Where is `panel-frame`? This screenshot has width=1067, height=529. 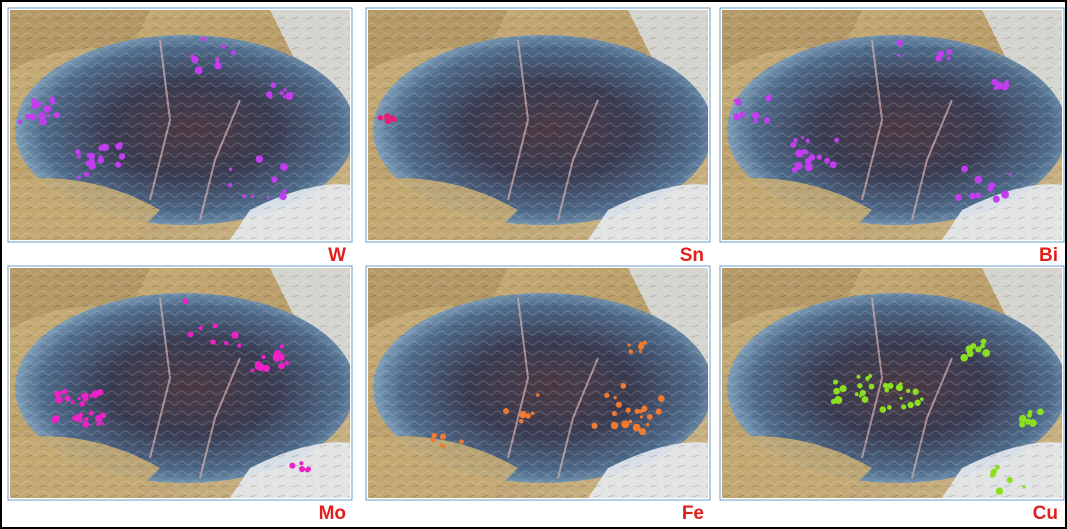 panel-frame is located at coordinates (538, 125).